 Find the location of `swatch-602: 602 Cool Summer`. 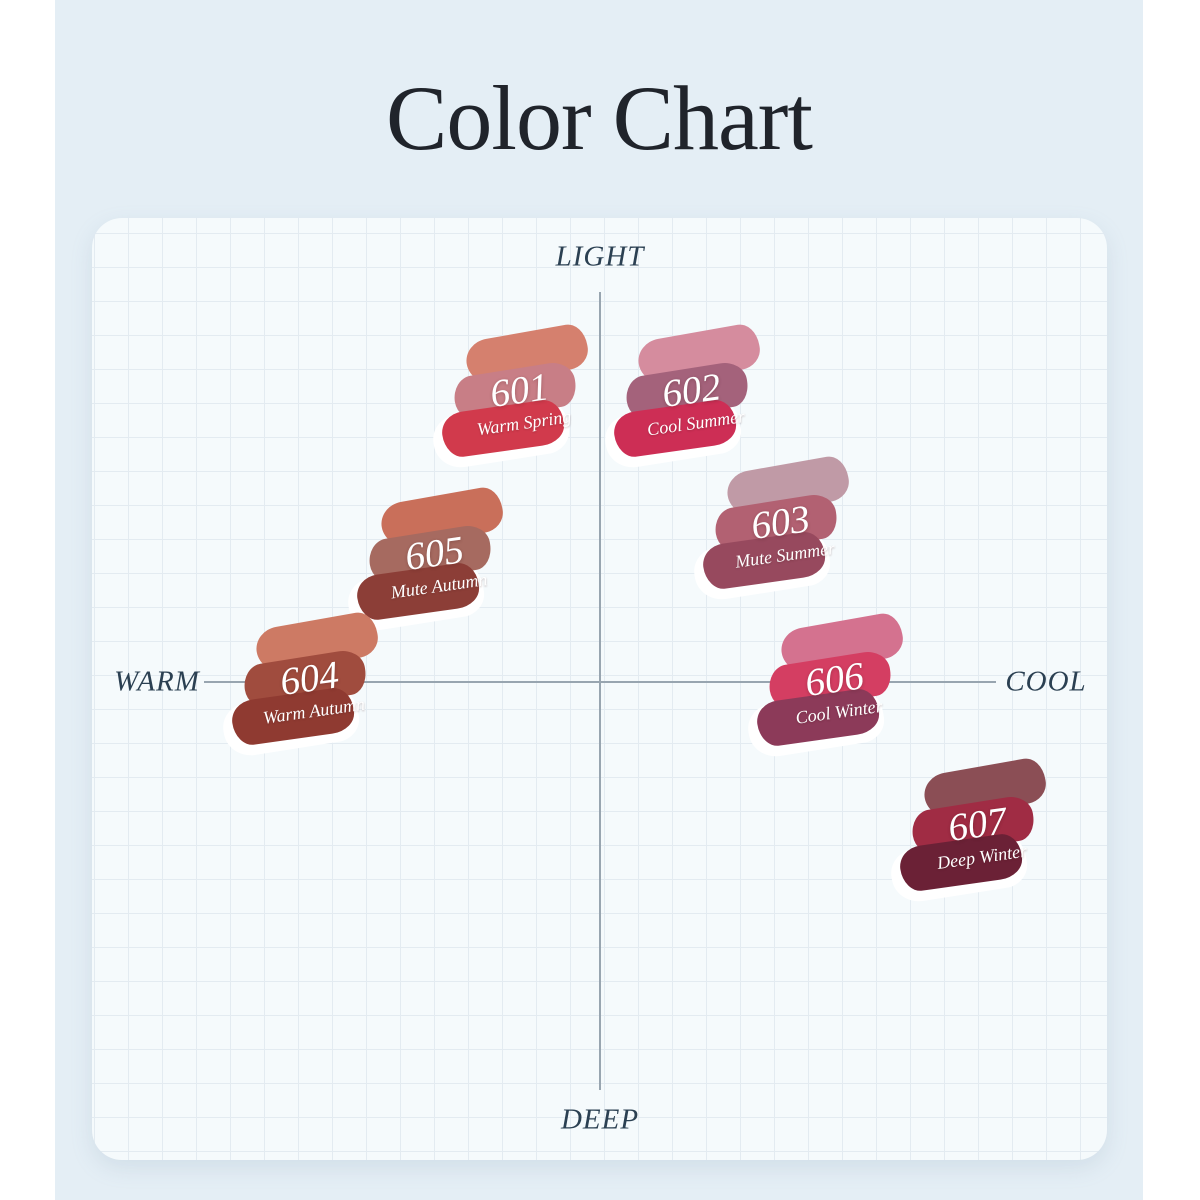

swatch-602: 602 Cool Summer is located at coordinates (690, 397).